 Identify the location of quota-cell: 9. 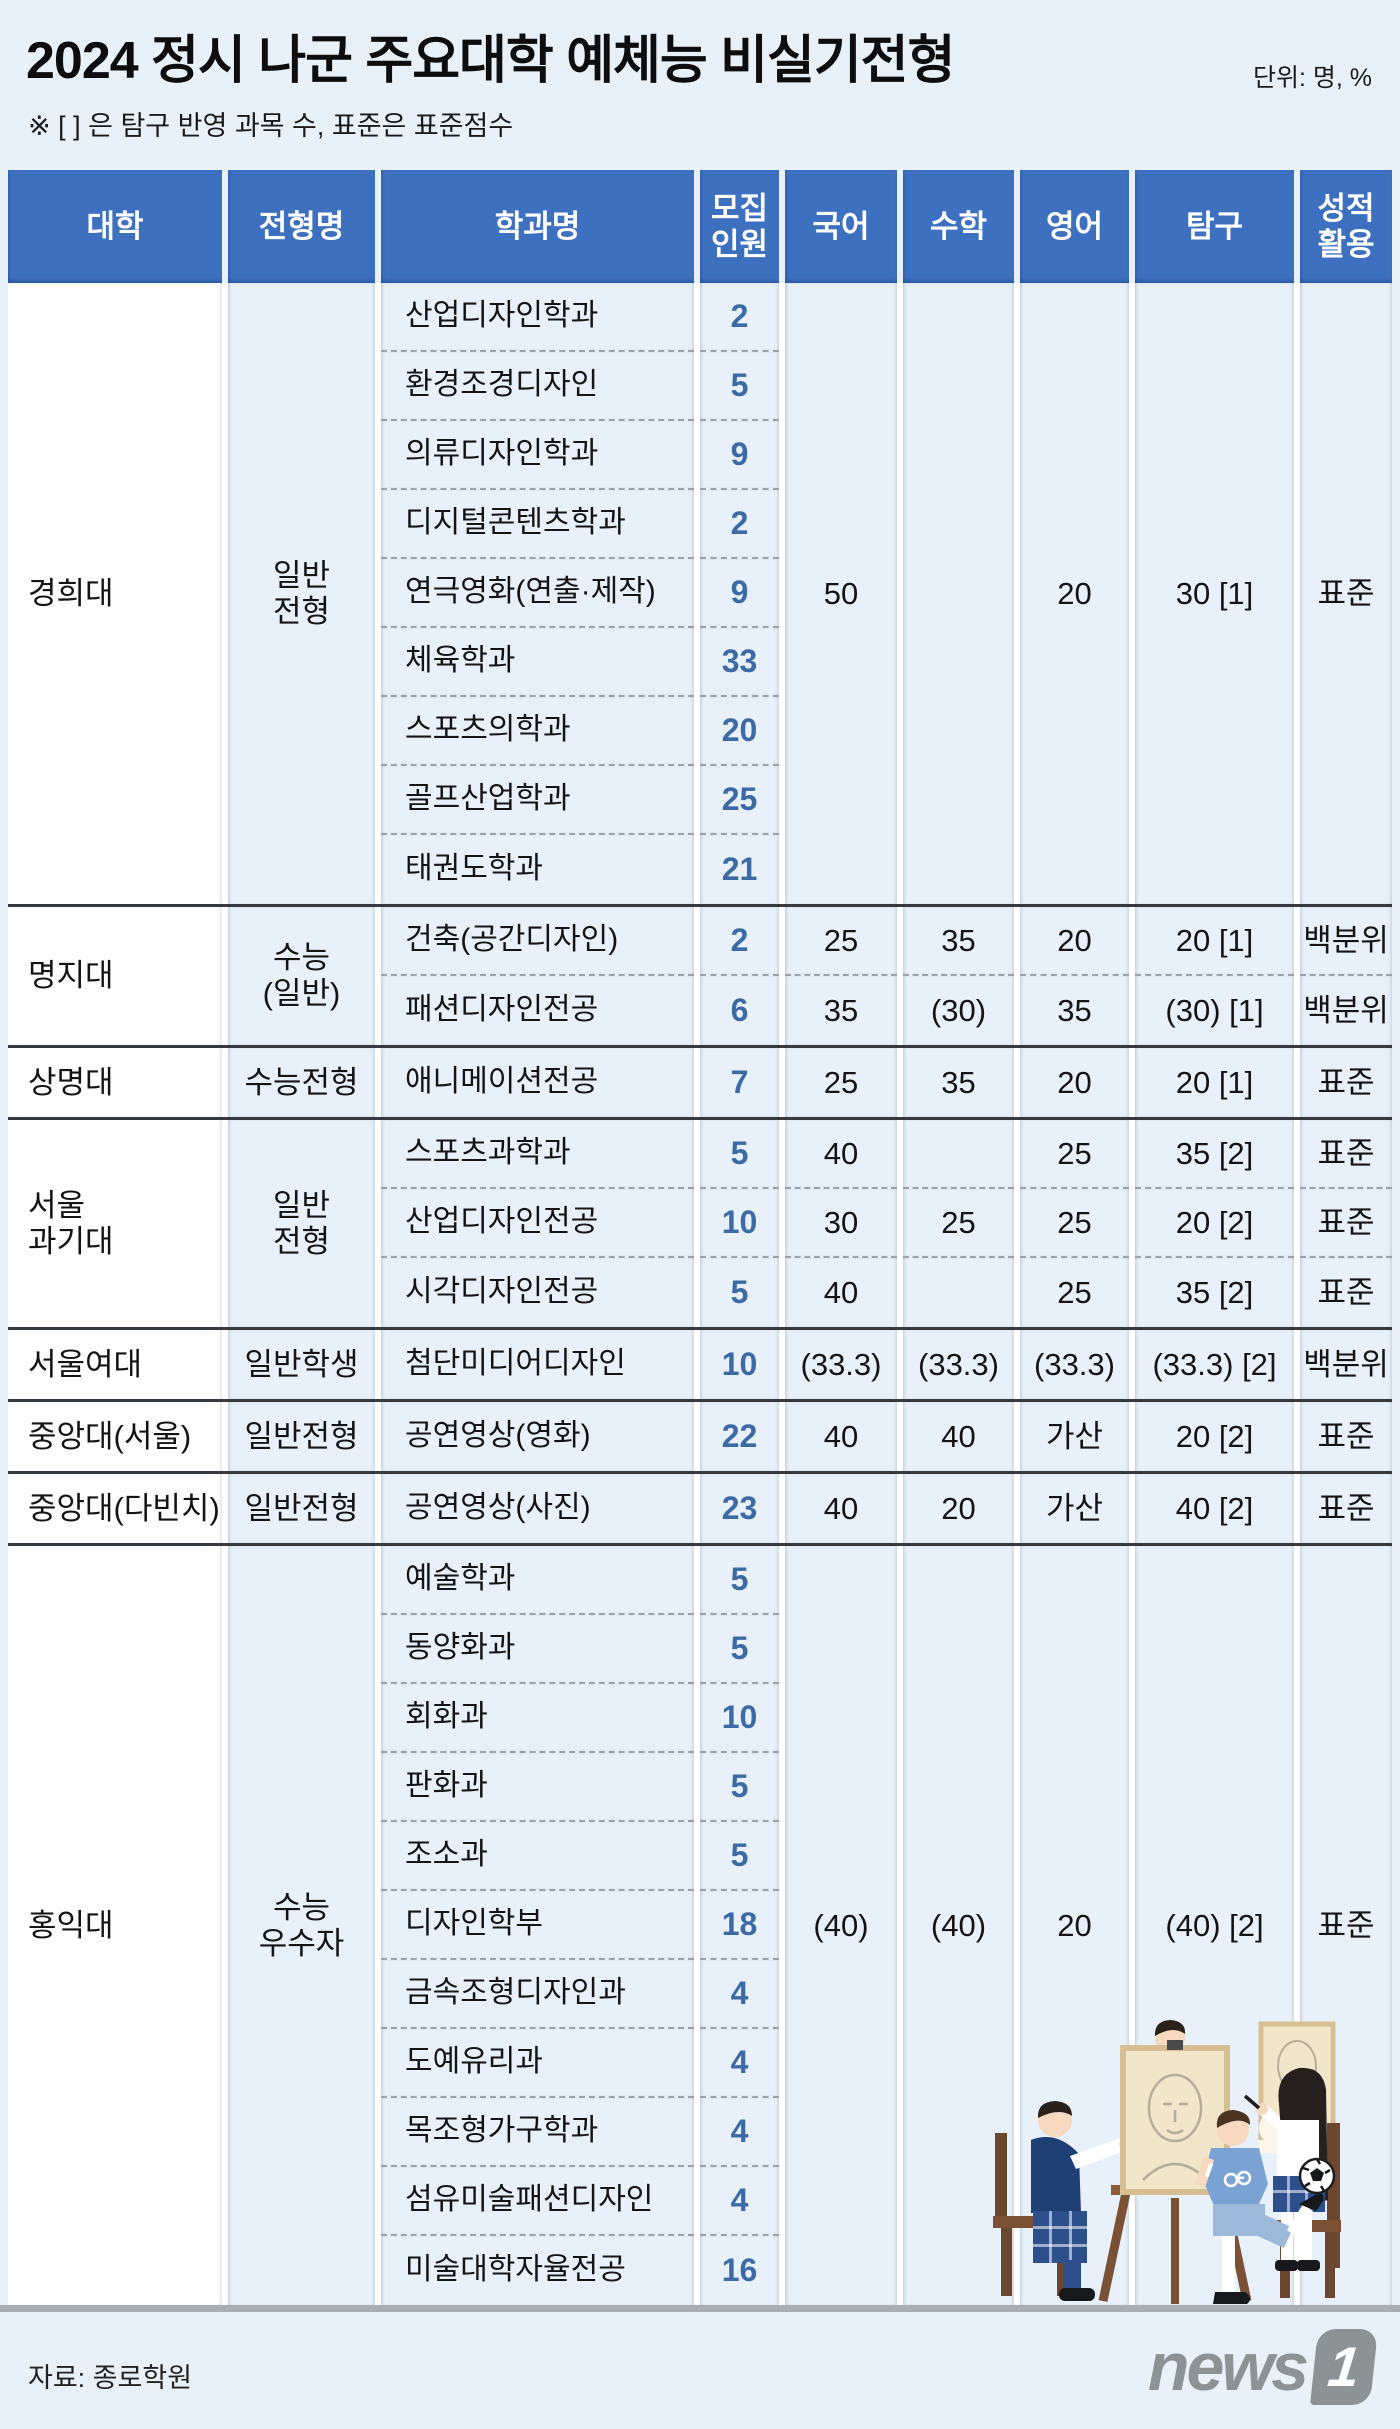
(739, 593).